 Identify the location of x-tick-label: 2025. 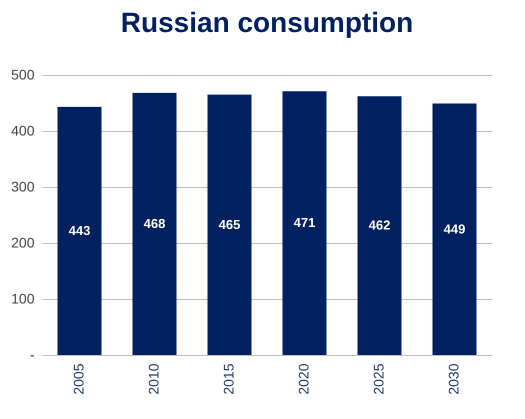
(378, 379).